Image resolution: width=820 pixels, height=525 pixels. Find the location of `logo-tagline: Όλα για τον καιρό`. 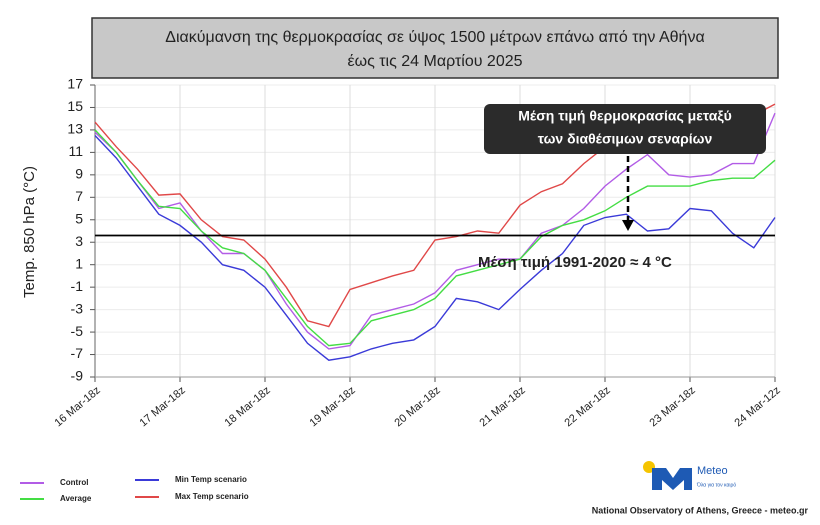

logo-tagline: Όλα για τον καιρό is located at coordinates (716, 484).